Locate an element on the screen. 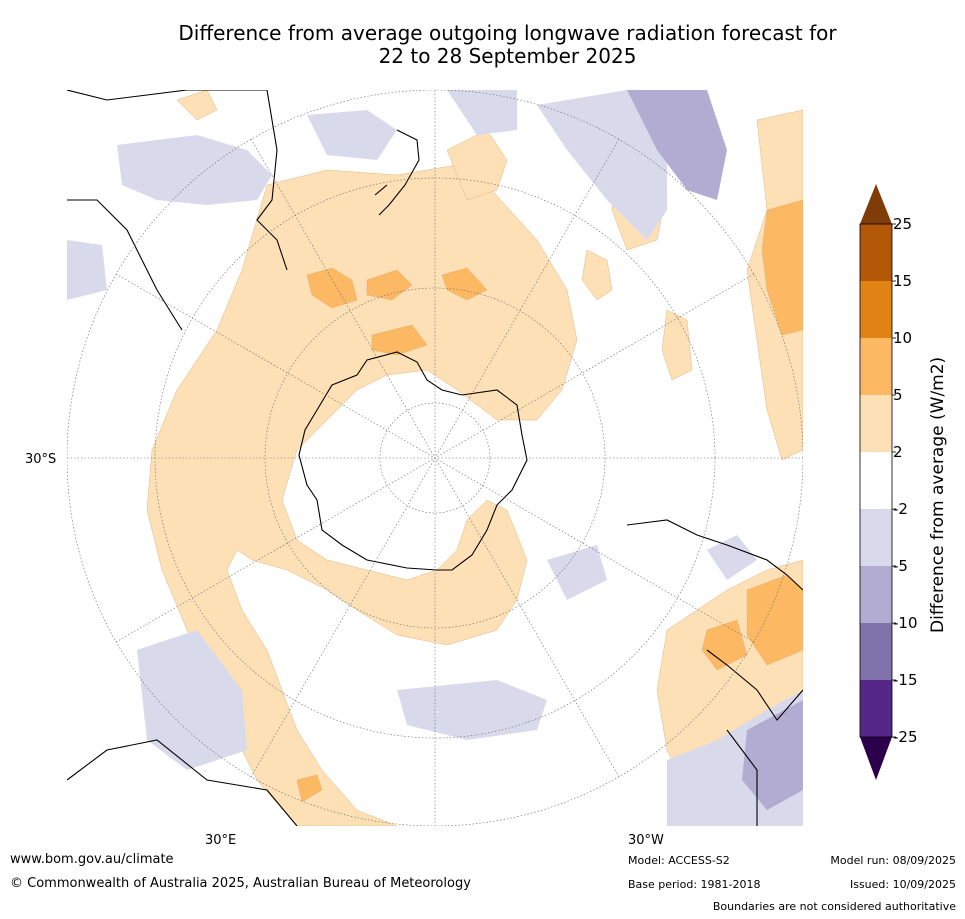 The image size is (965, 919). colorbar-cap-top is located at coordinates (876, 204).